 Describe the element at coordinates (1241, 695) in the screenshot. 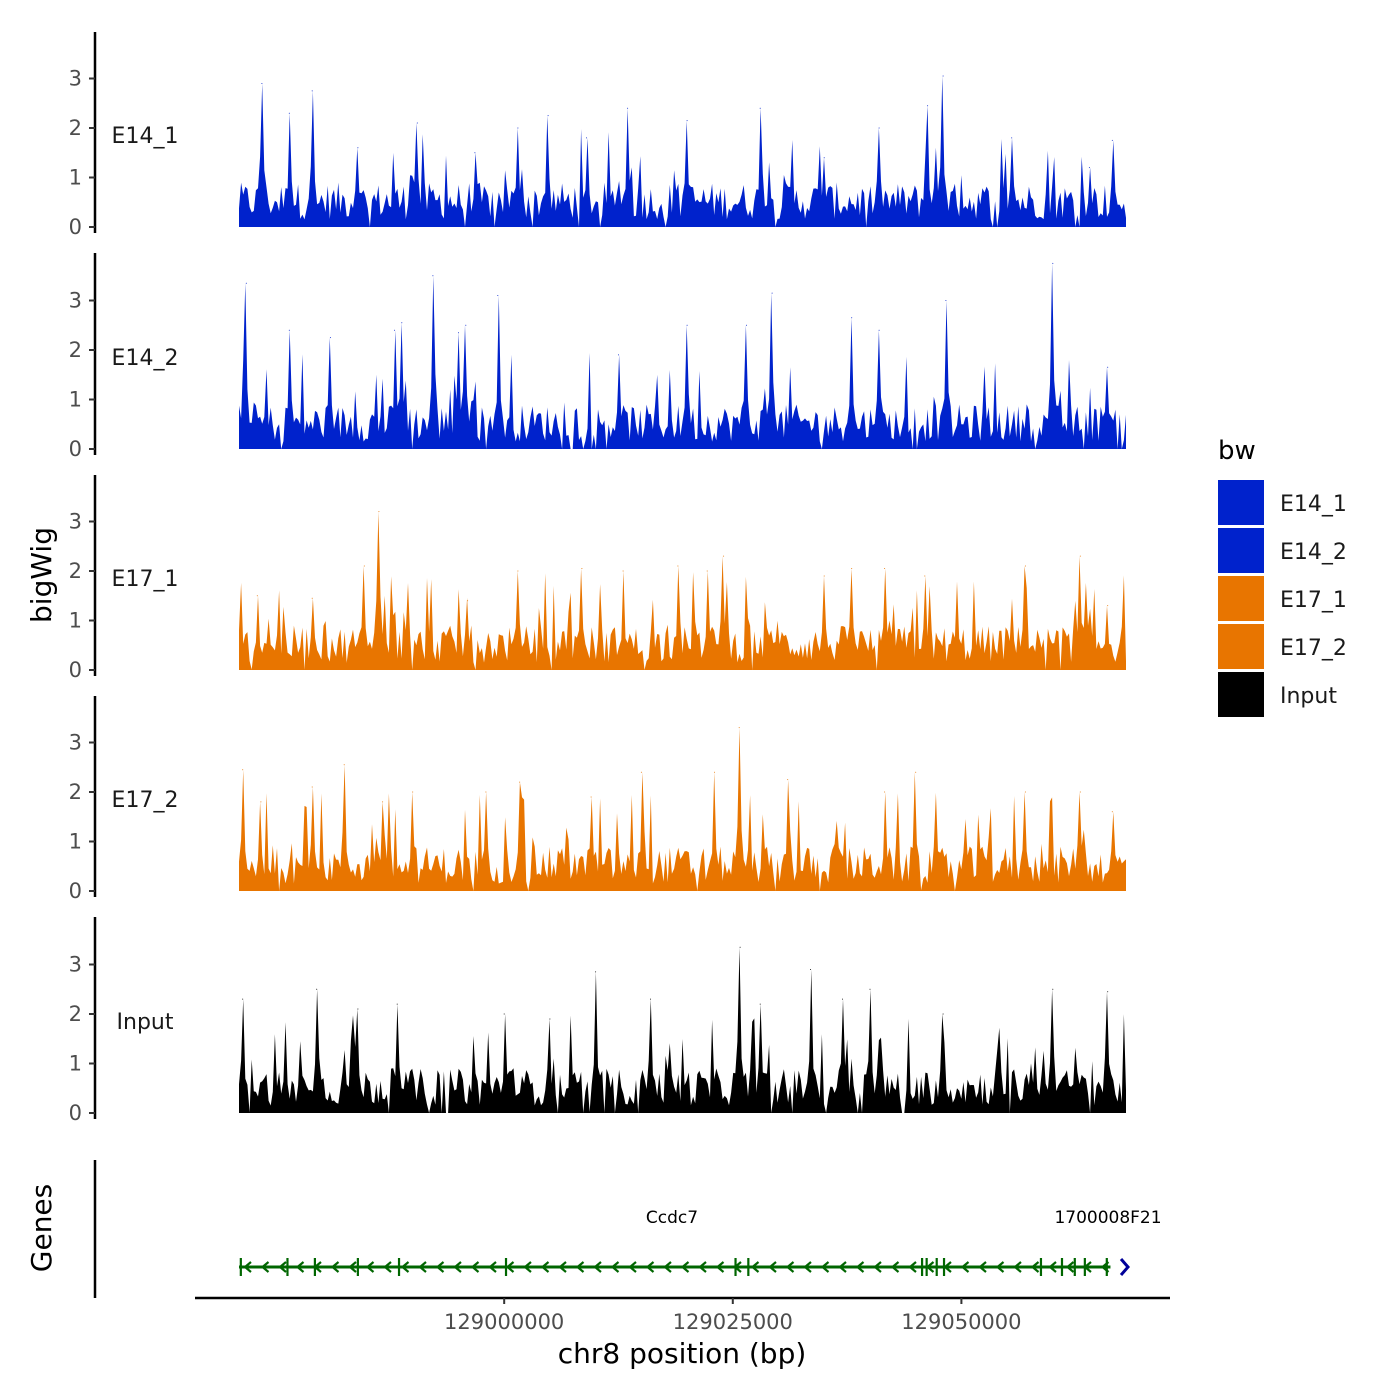

I see `legend-swatch-Input` at that location.